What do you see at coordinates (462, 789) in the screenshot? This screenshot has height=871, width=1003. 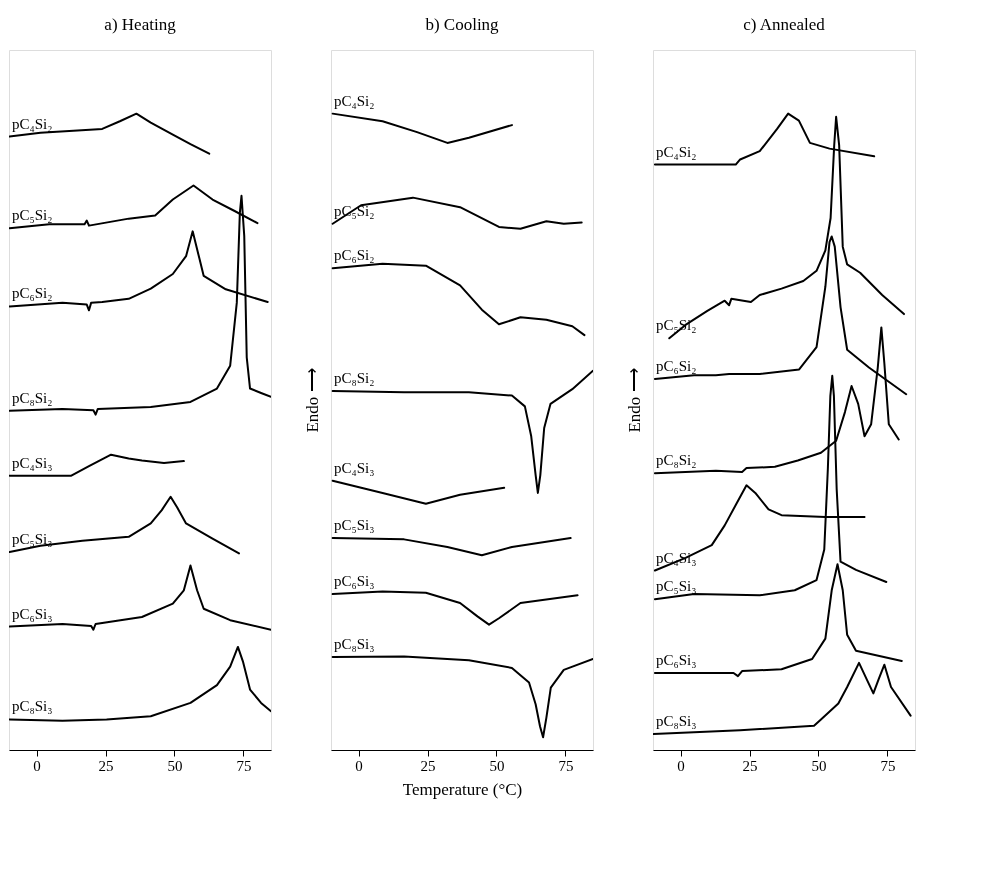 I see `x-axis-title: Temperature (°C)` at bounding box center [462, 789].